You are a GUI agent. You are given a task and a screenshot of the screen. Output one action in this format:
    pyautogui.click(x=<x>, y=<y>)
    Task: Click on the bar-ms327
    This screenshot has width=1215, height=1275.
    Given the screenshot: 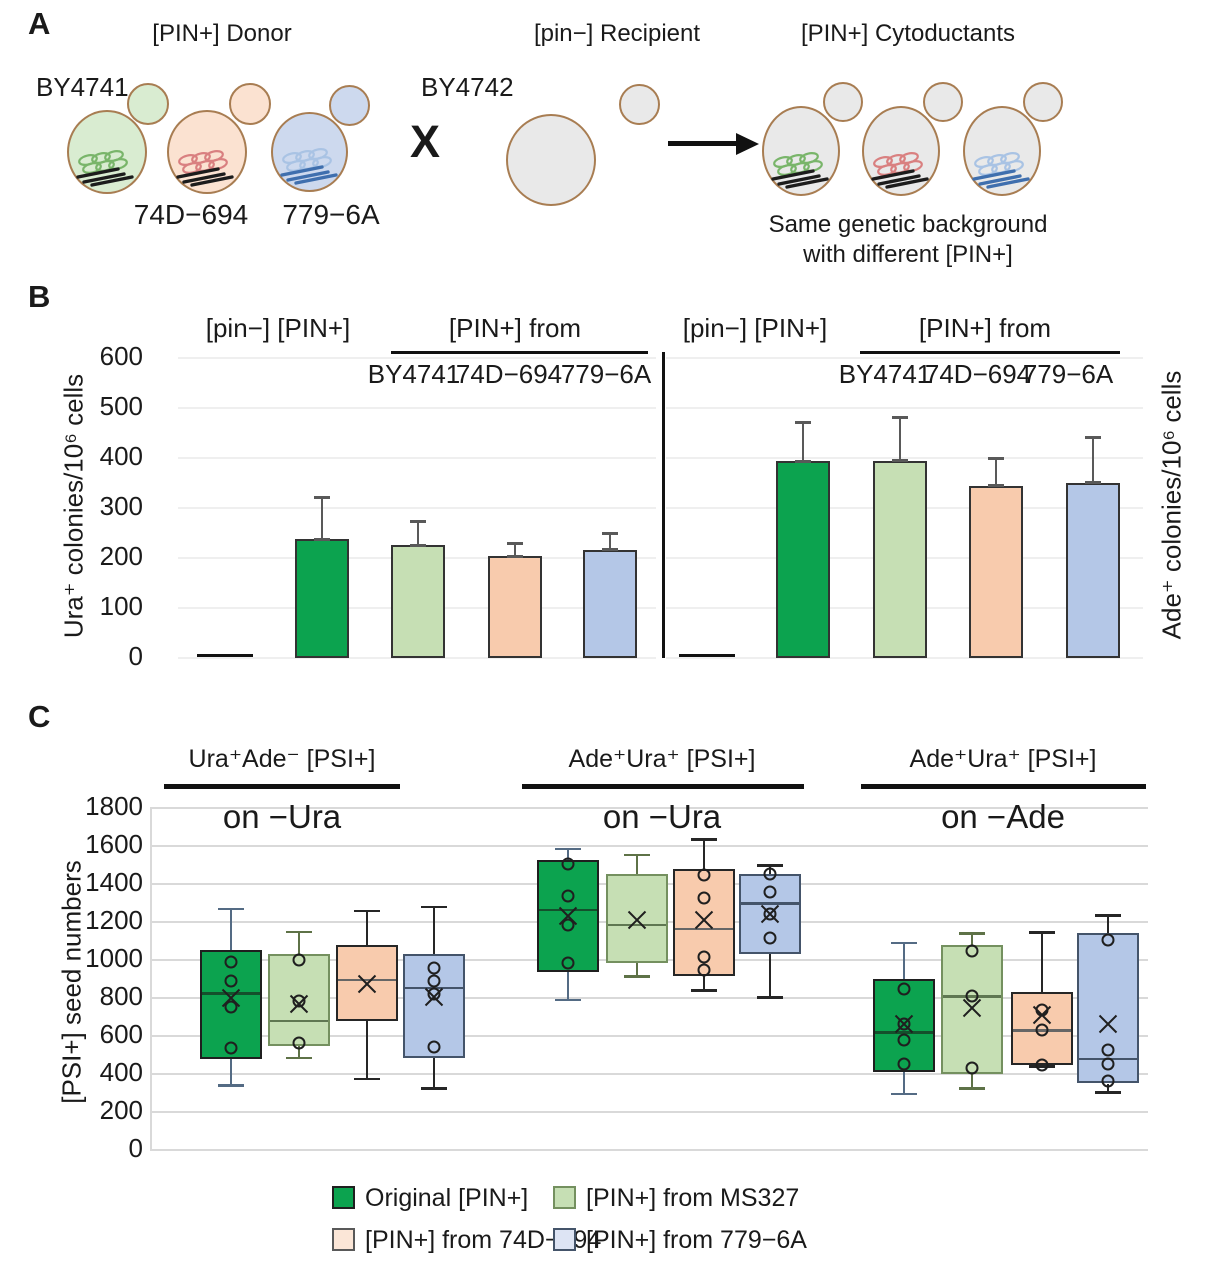 What is the action you would take?
    pyautogui.click(x=418, y=601)
    